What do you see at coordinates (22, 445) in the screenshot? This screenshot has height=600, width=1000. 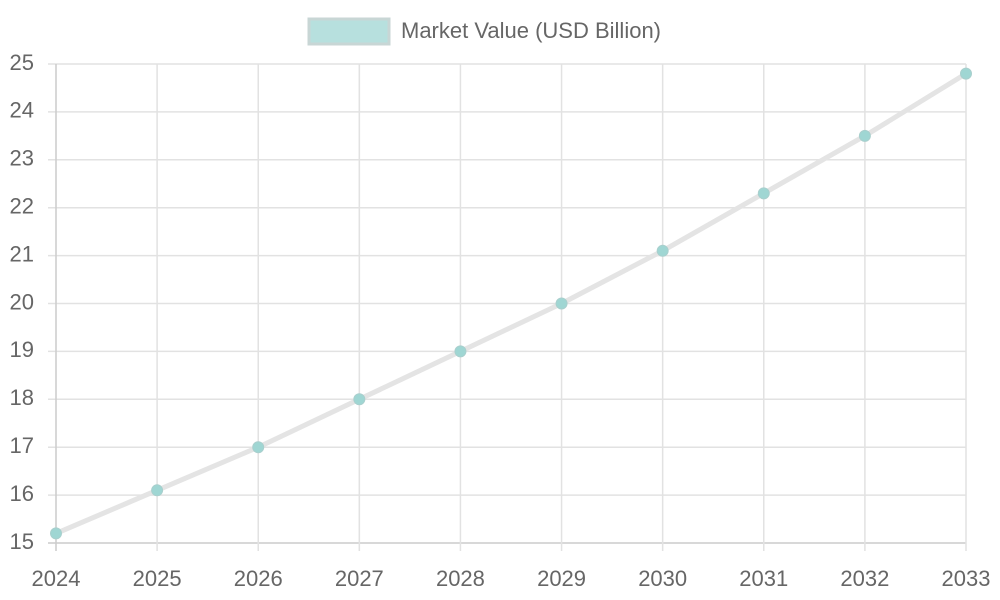 I see `y-tick-label: 17` at bounding box center [22, 445].